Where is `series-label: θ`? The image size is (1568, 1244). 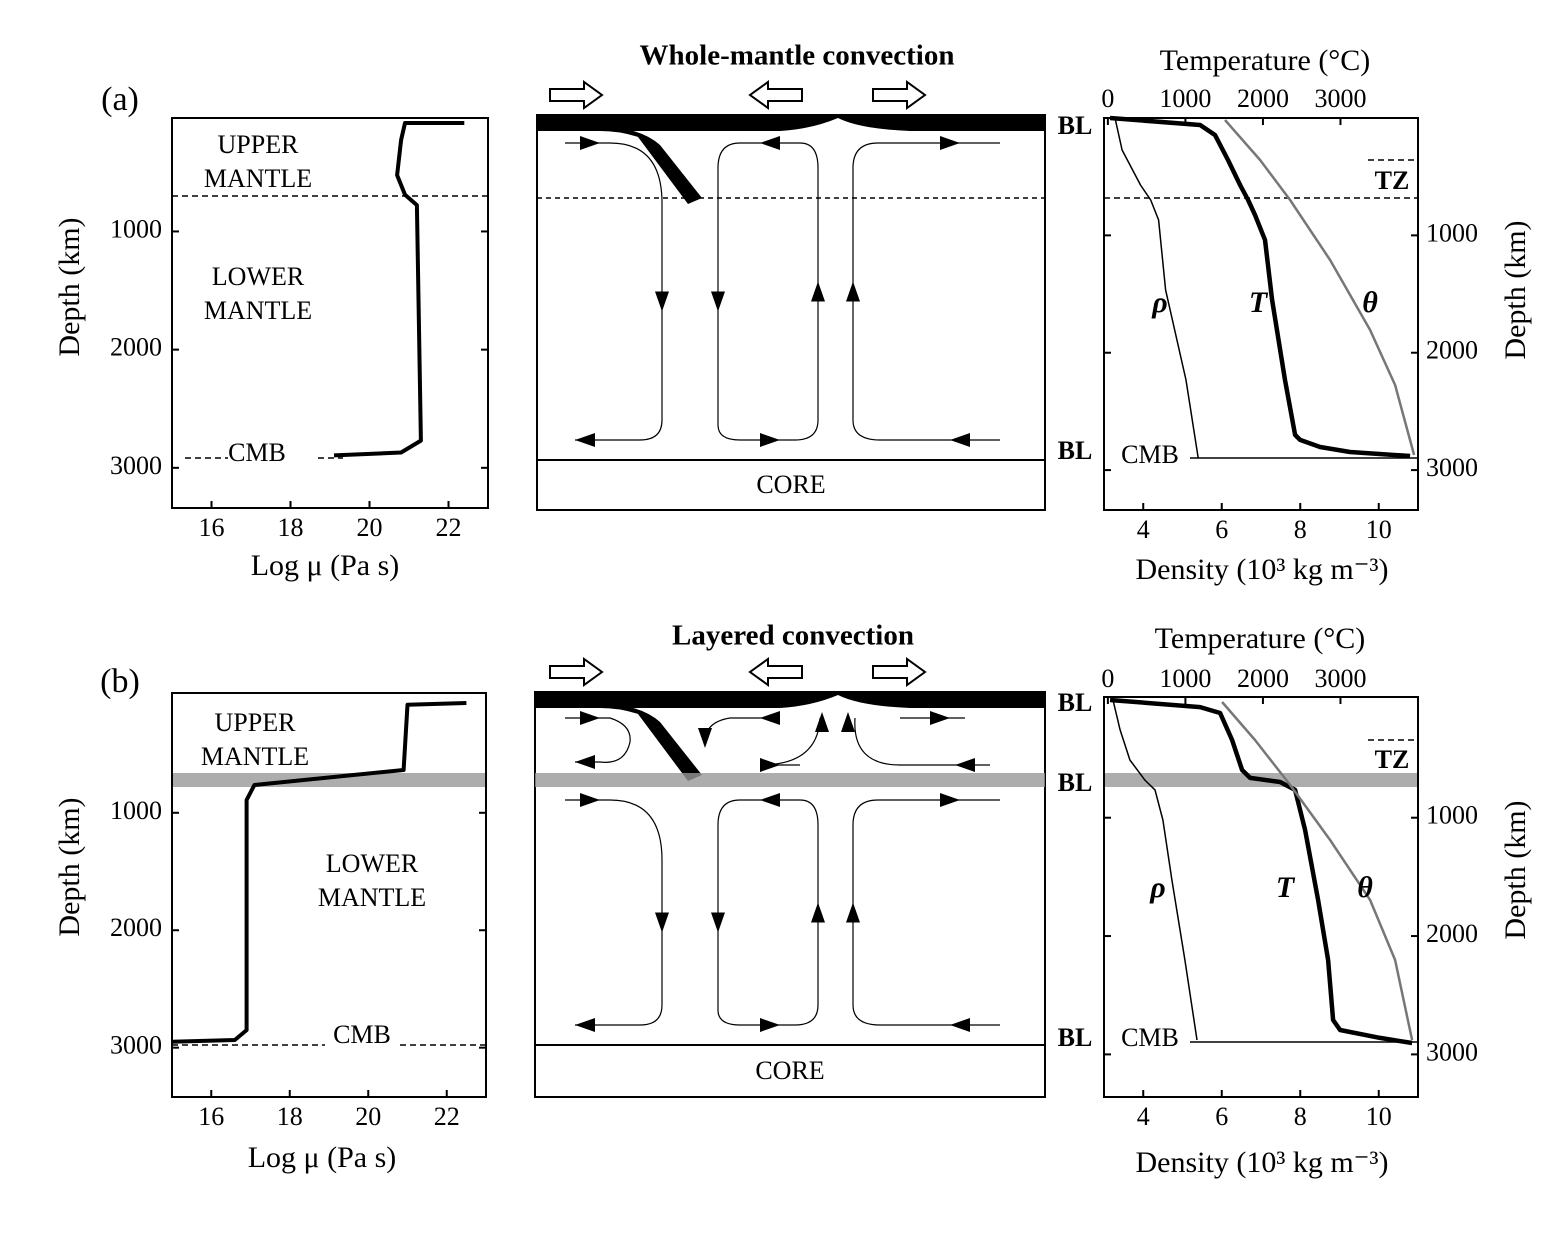
series-label: θ is located at coordinates (1370, 302).